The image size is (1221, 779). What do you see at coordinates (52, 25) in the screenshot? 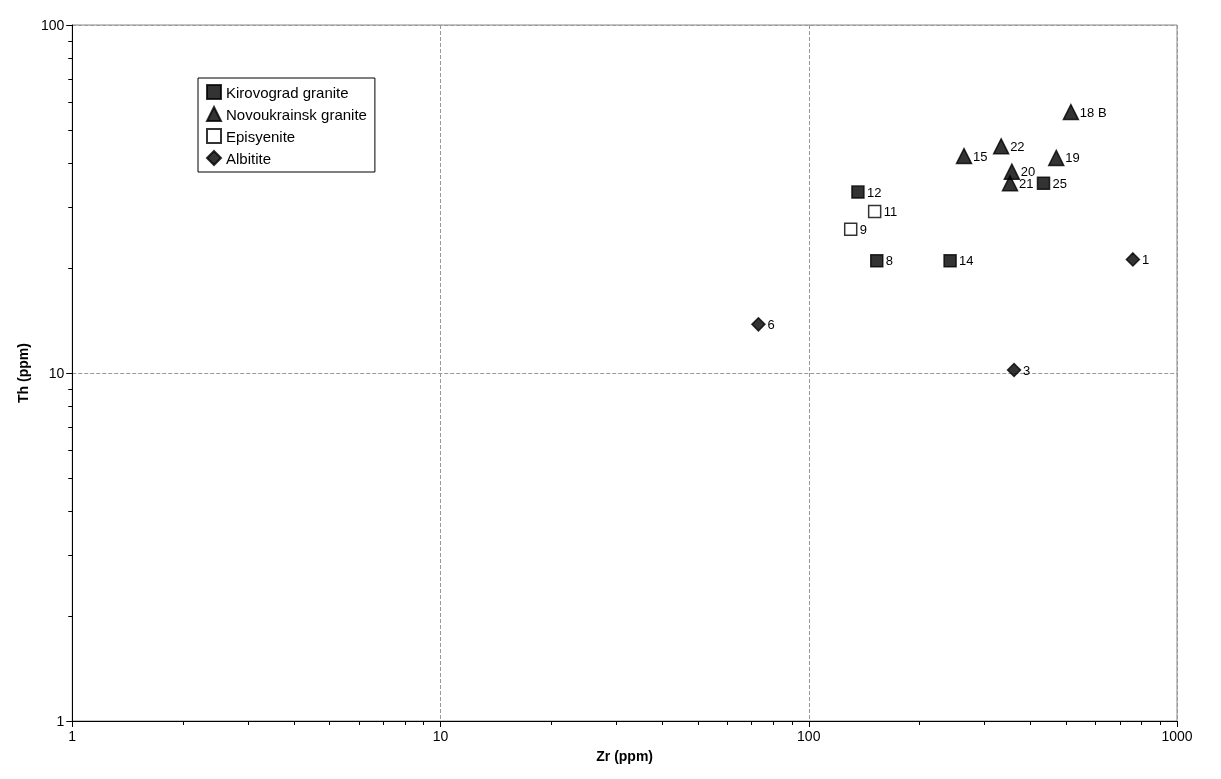
I see `y-tick-label: 100` at bounding box center [52, 25].